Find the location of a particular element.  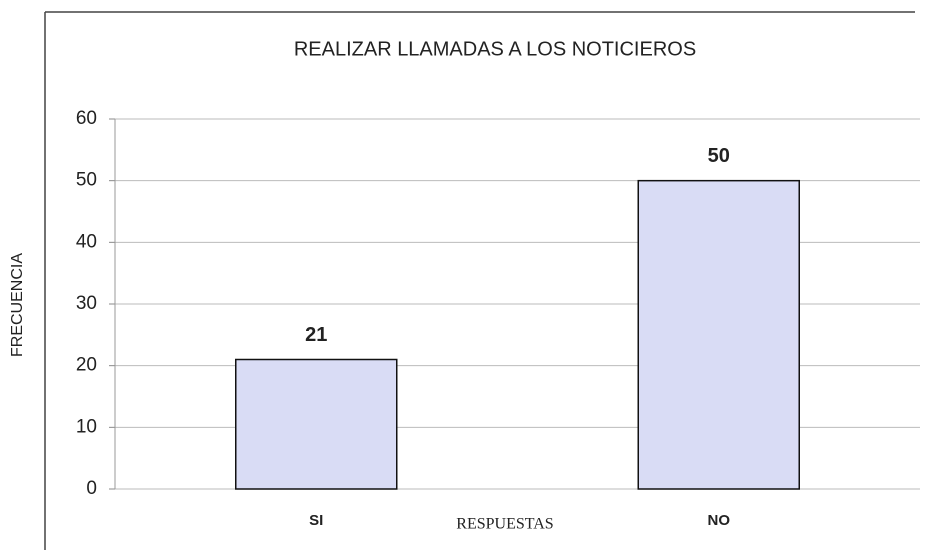

x-axis-label: RESPUESTAS is located at coordinates (504, 524).